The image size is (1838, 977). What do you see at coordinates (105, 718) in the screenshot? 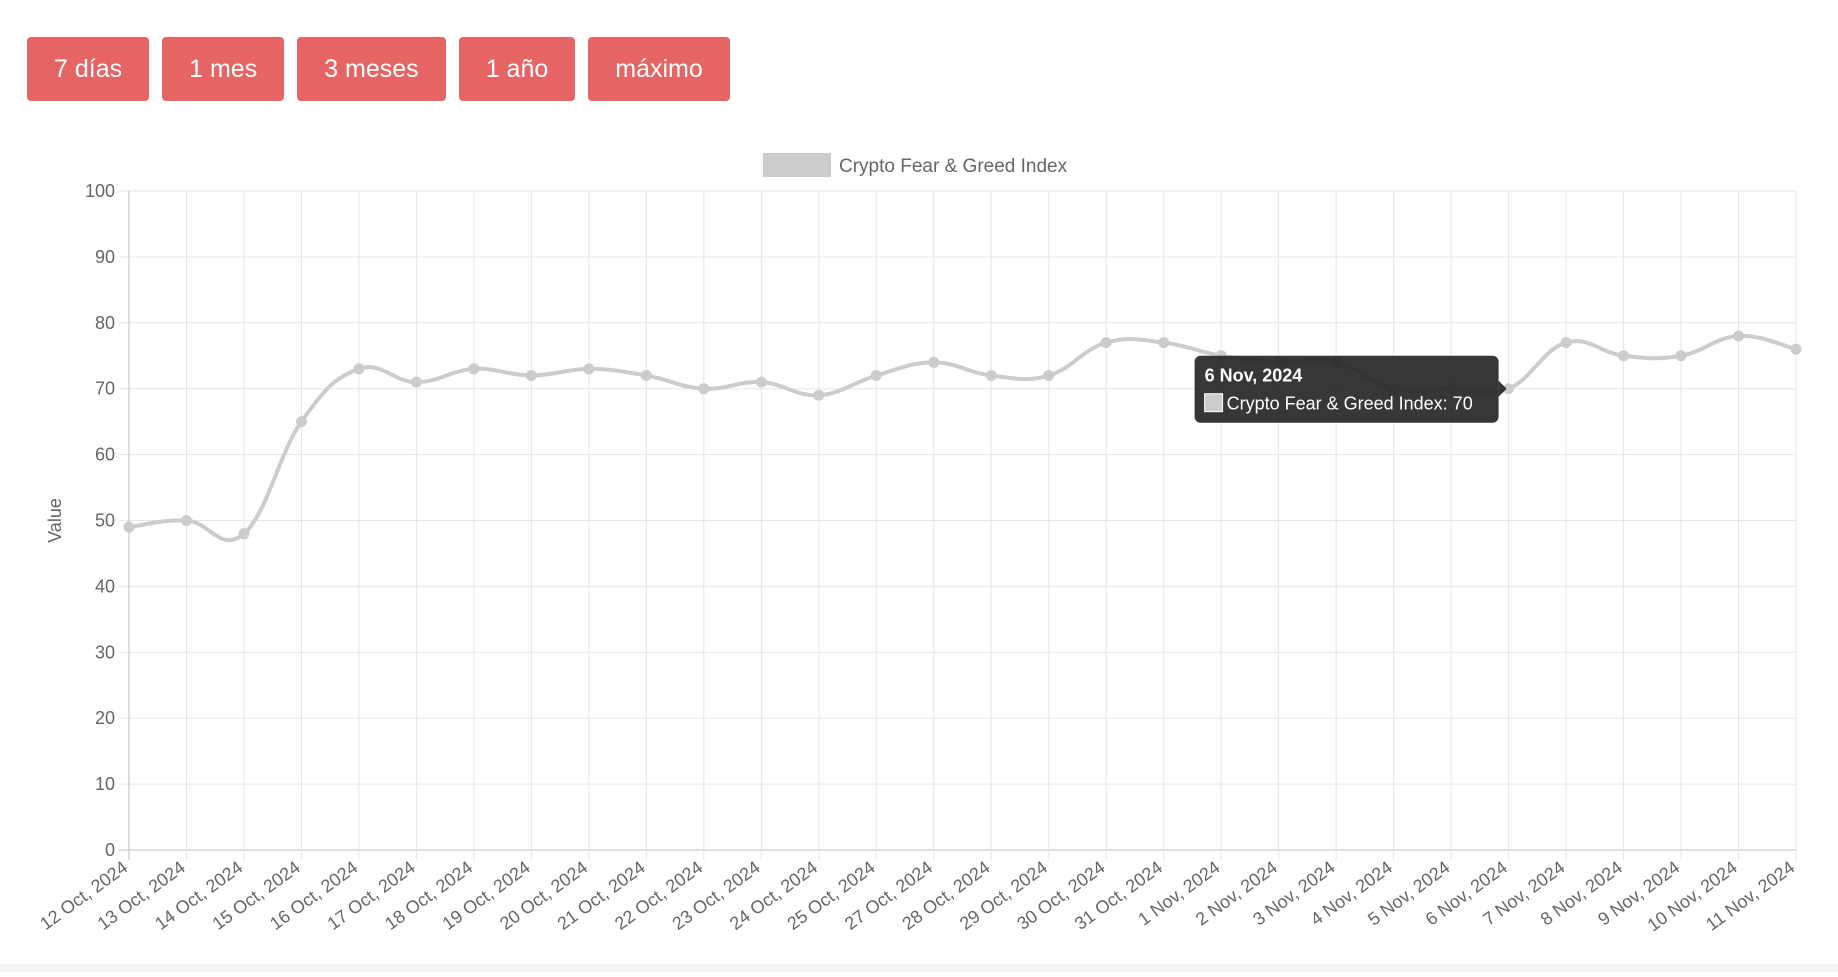
I see `y-tick-label: 20` at bounding box center [105, 718].